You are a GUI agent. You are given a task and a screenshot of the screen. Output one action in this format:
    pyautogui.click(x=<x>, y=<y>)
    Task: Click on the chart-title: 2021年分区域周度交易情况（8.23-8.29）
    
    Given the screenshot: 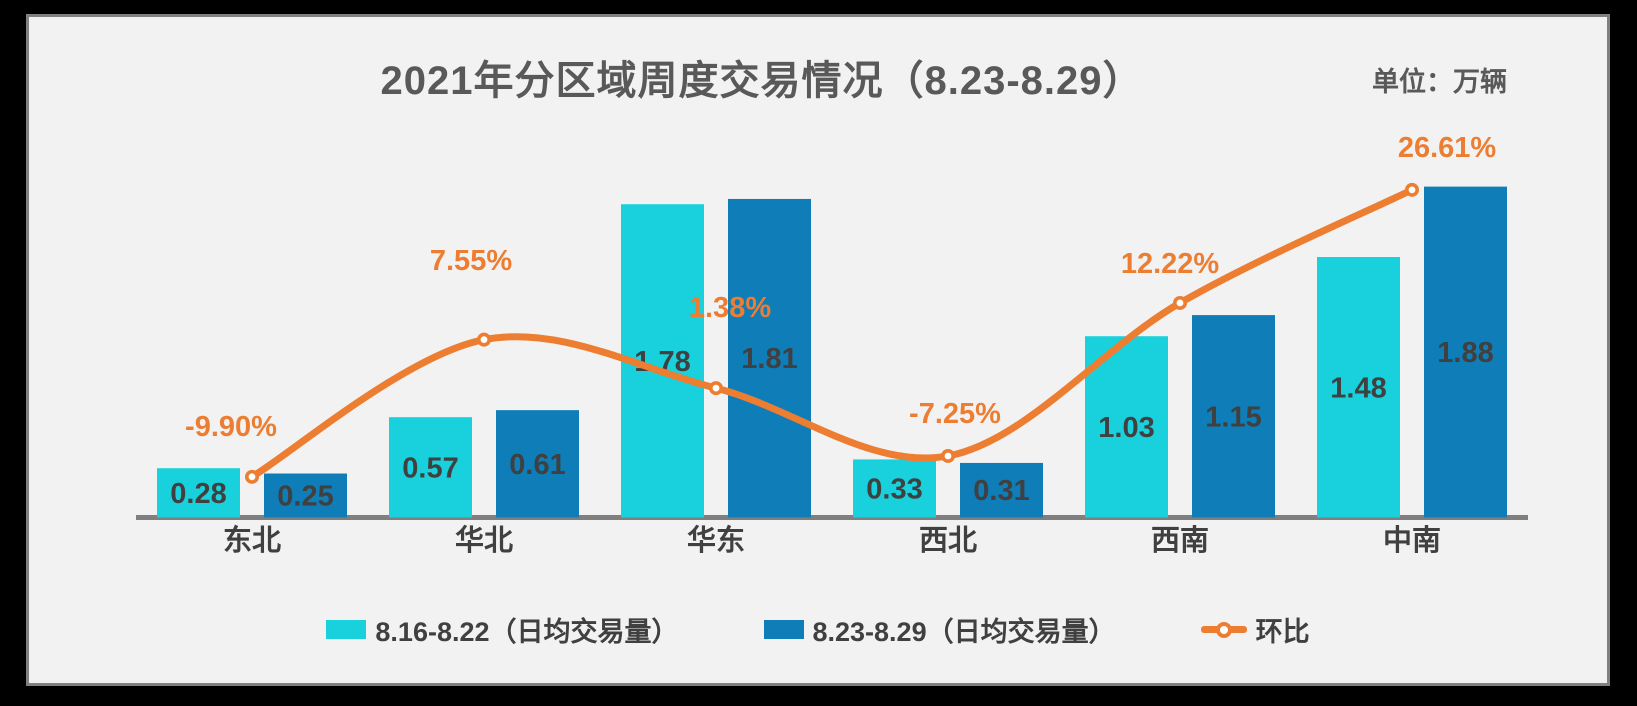 What is the action you would take?
    pyautogui.click(x=762, y=81)
    